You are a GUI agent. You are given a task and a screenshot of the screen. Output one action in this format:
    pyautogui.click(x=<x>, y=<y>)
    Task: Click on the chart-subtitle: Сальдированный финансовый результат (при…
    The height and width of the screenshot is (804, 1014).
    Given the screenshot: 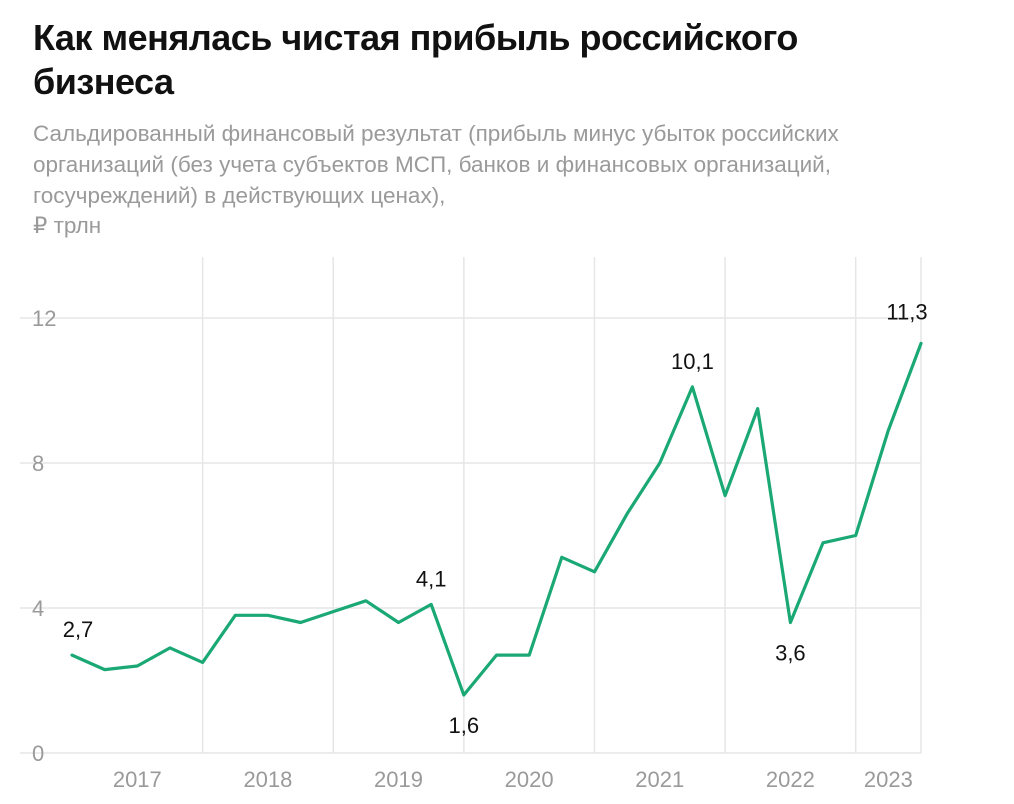 What is the action you would take?
    pyautogui.click(x=436, y=164)
    